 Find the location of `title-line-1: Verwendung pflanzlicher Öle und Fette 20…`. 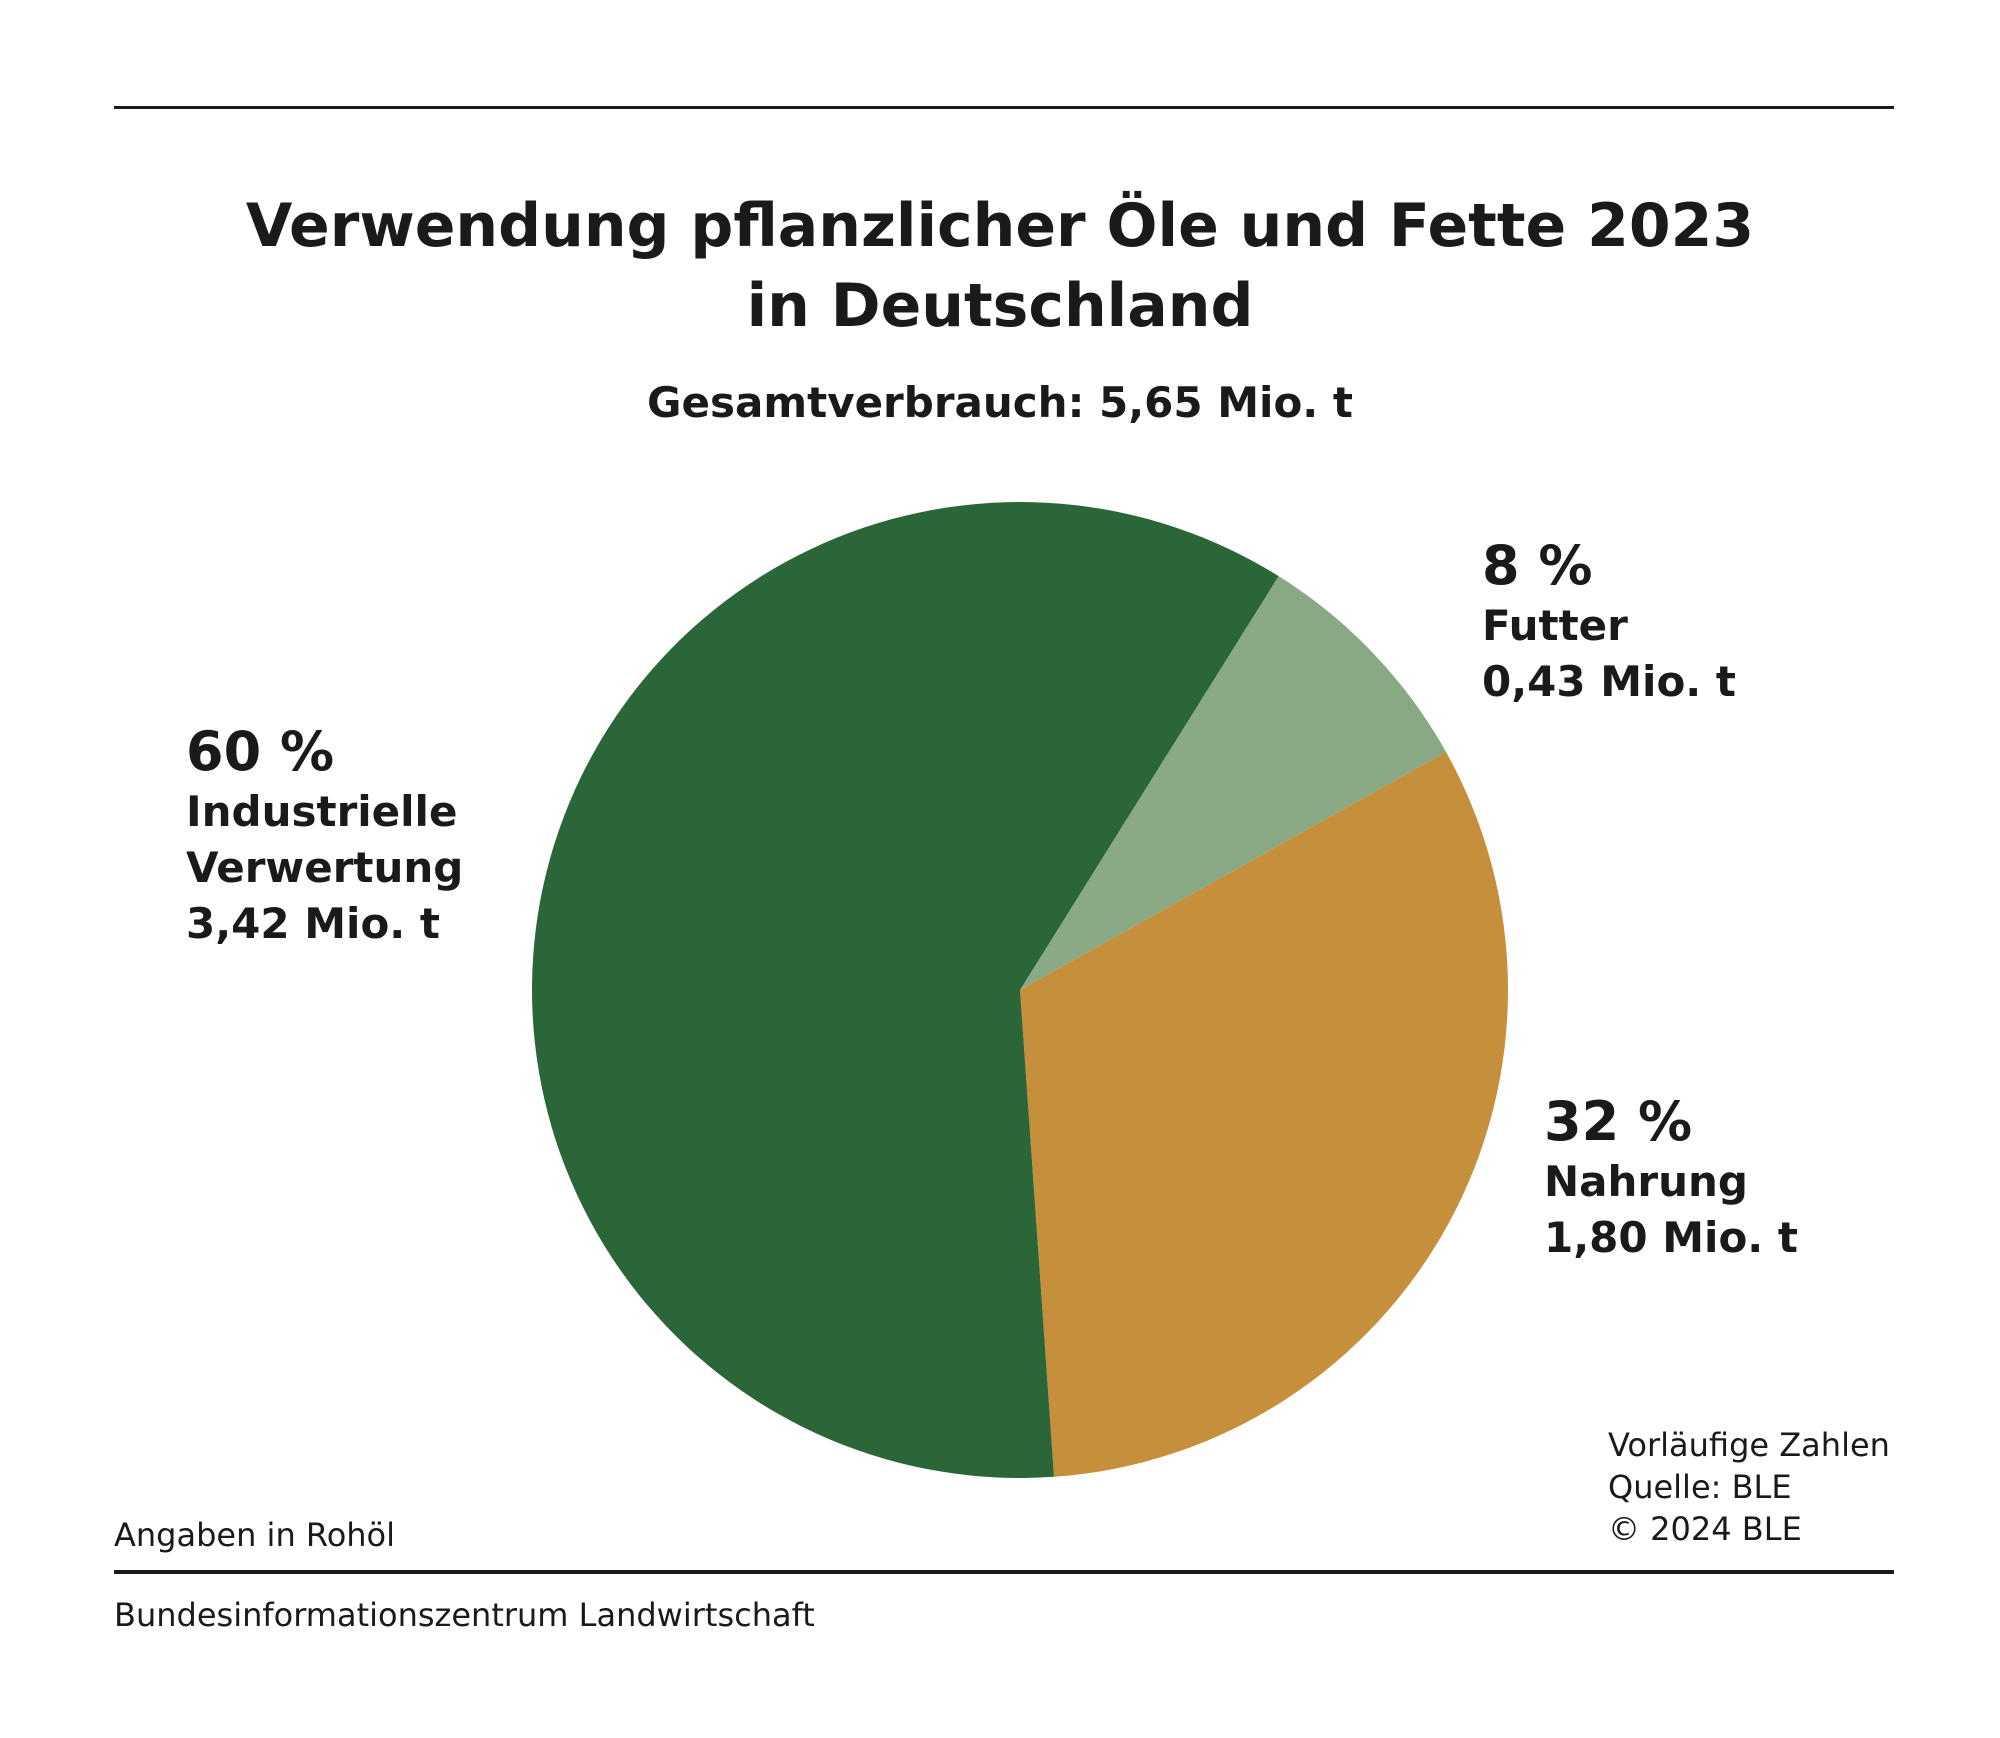

title-line-1: Verwendung pflanzlicher Öle und Fette 20… is located at coordinates (1000, 226).